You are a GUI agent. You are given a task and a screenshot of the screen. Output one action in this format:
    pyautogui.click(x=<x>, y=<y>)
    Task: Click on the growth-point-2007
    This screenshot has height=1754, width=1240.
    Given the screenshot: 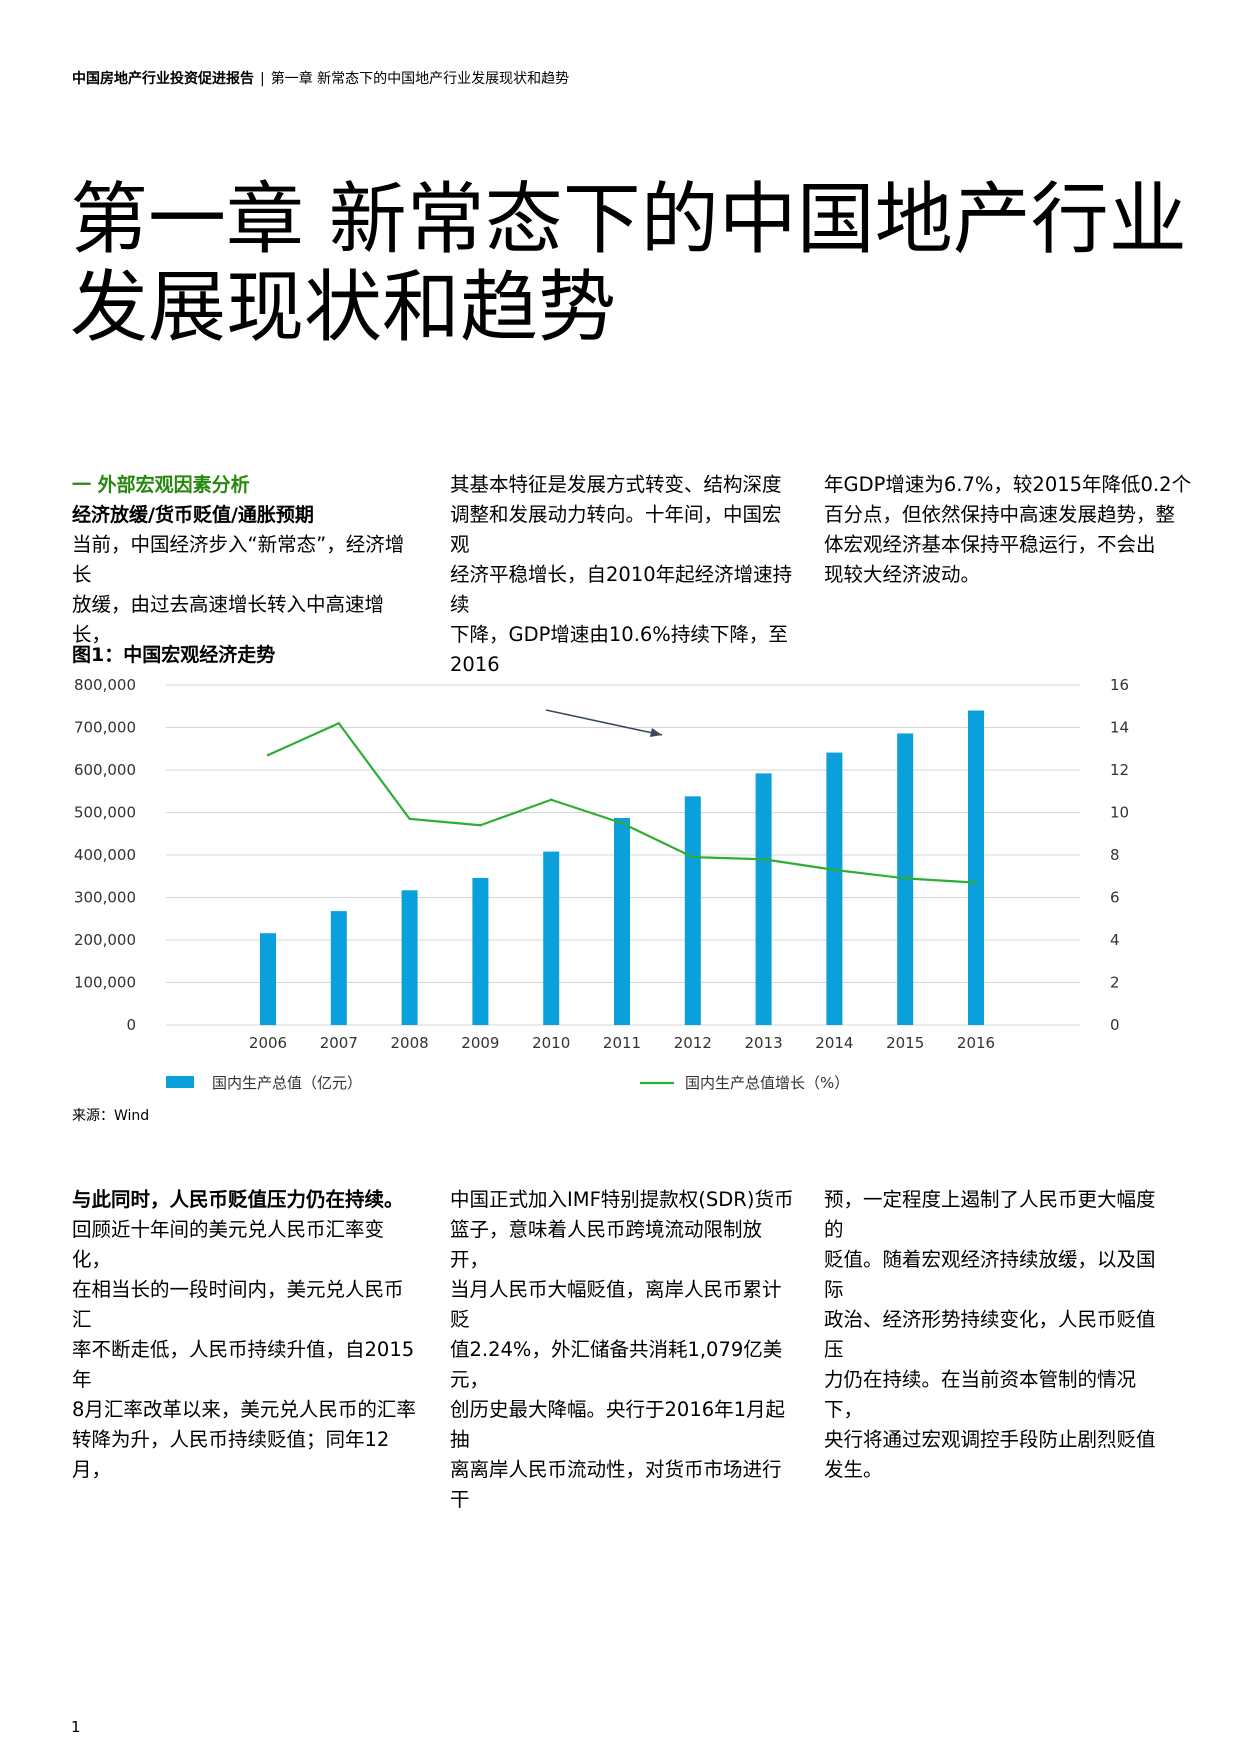 What is the action you would take?
    pyautogui.click(x=338, y=723)
    